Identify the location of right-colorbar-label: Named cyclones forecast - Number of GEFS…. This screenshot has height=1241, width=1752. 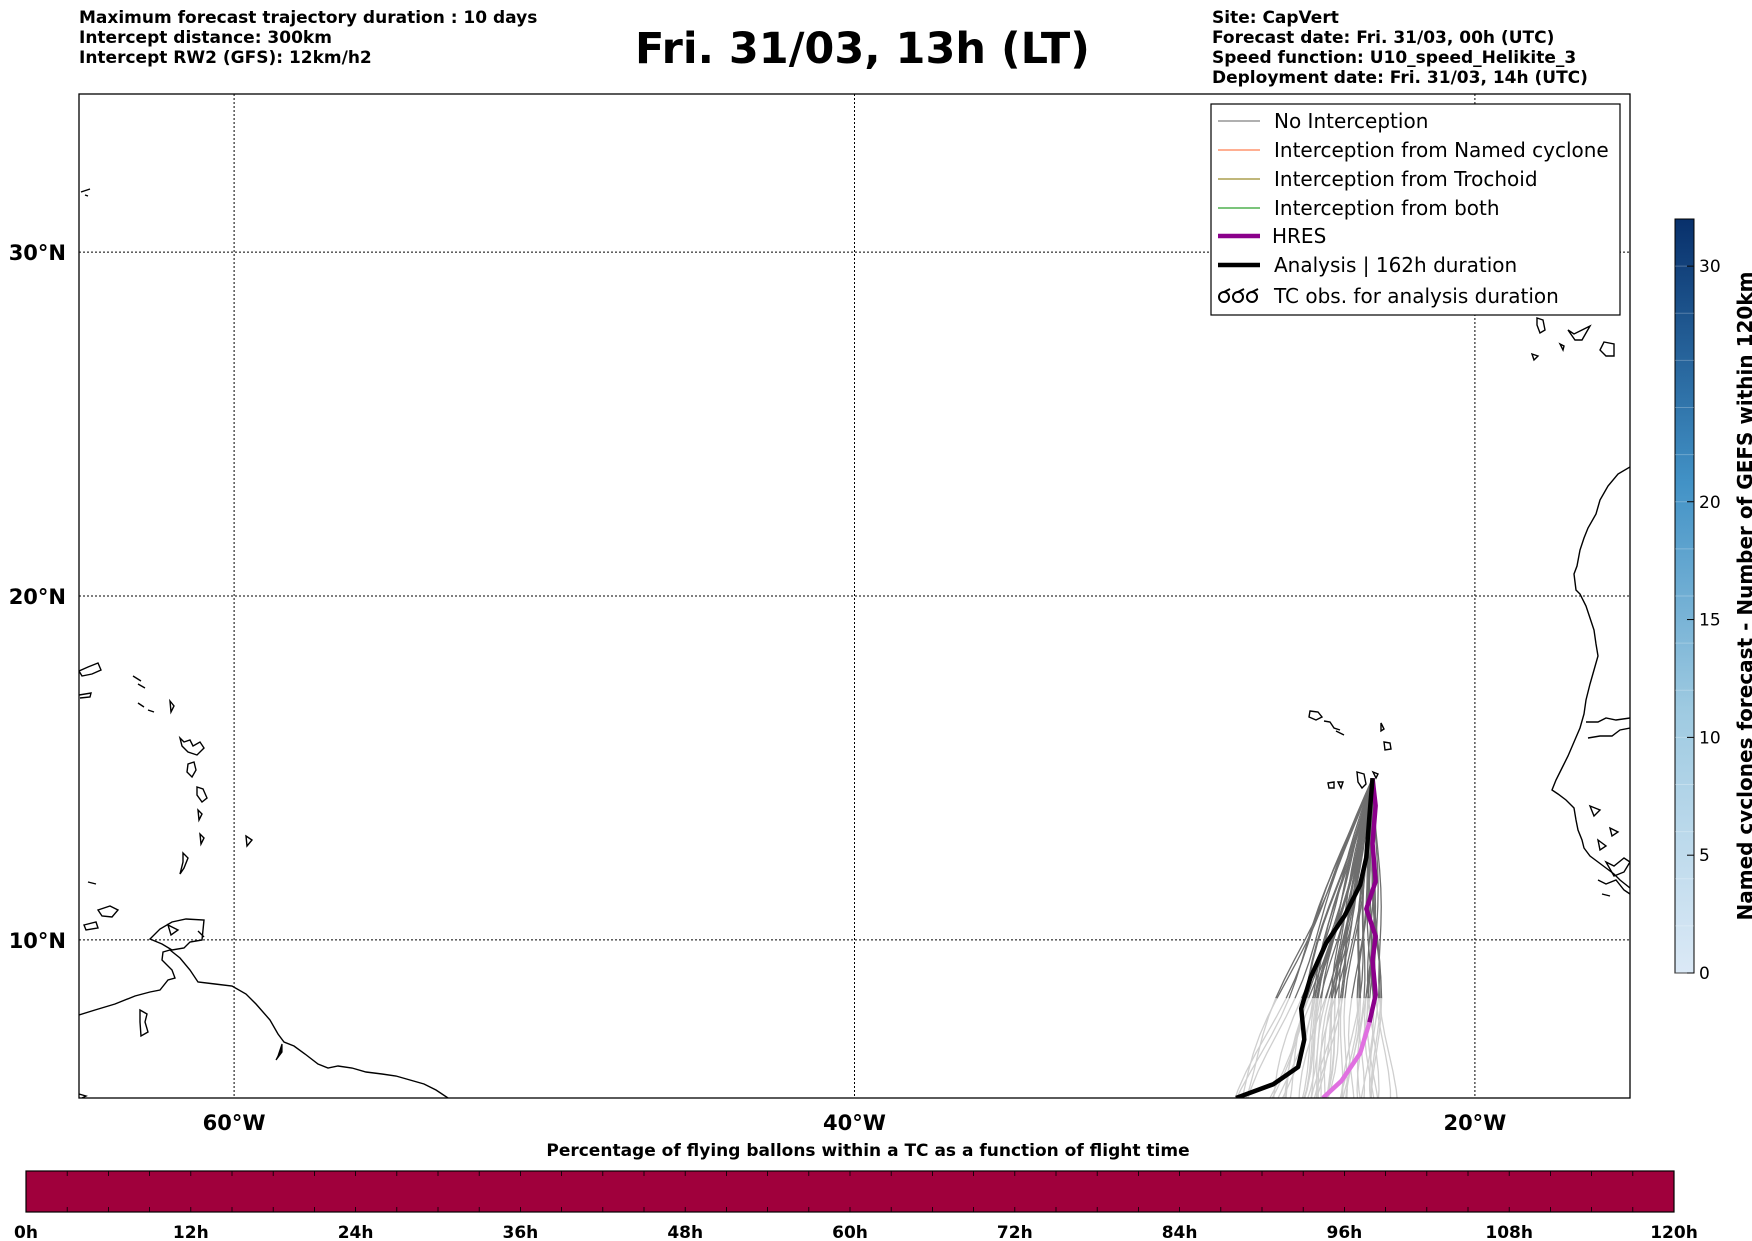
(1742, 596).